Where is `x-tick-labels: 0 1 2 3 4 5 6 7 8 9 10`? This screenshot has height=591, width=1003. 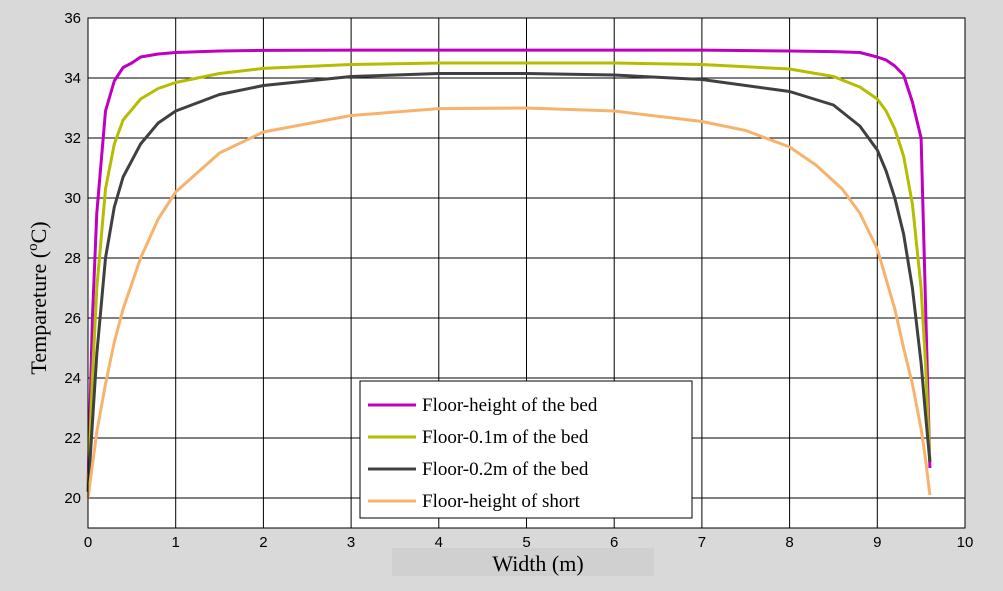
x-tick-labels: 0 1 2 3 4 5 6 7 8 9 10 is located at coordinates (529, 542).